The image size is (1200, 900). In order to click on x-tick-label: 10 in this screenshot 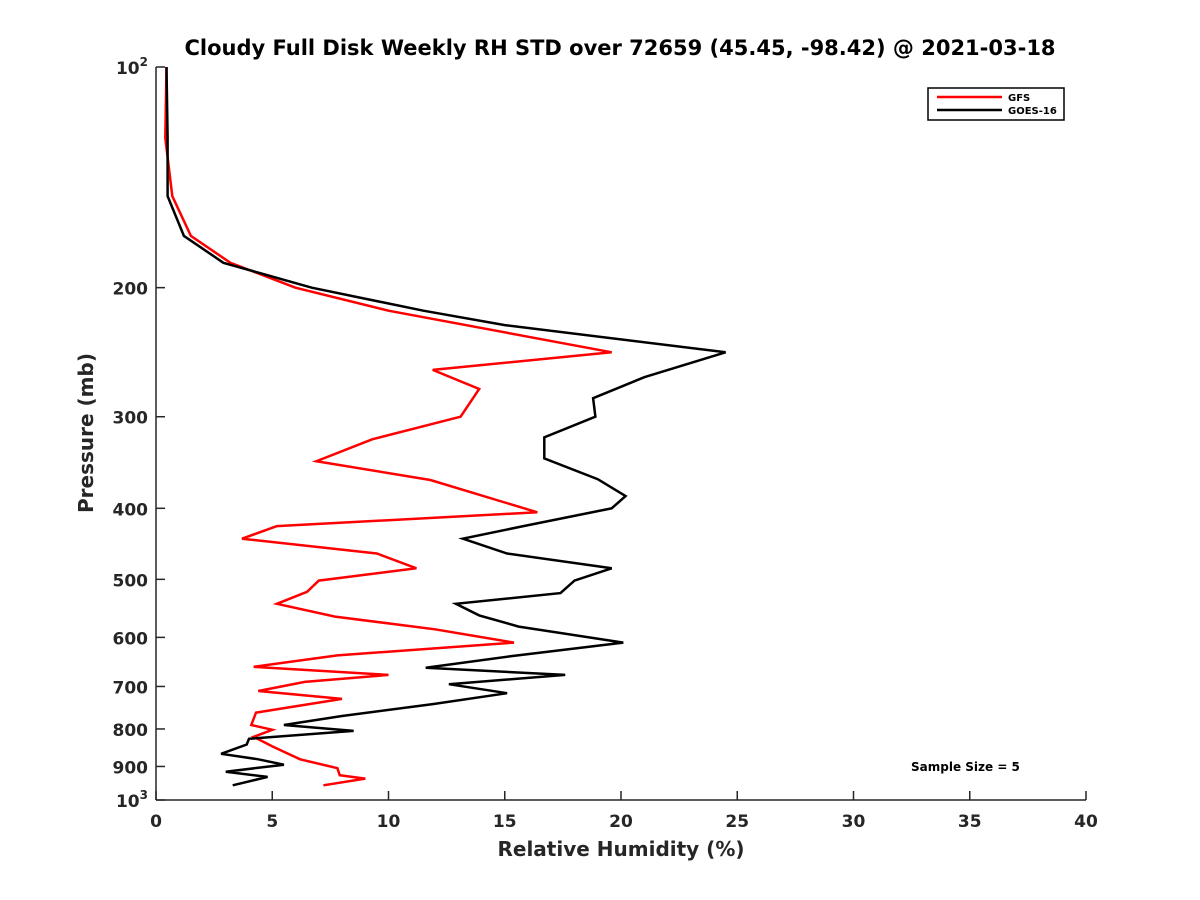, I will do `click(389, 822)`.